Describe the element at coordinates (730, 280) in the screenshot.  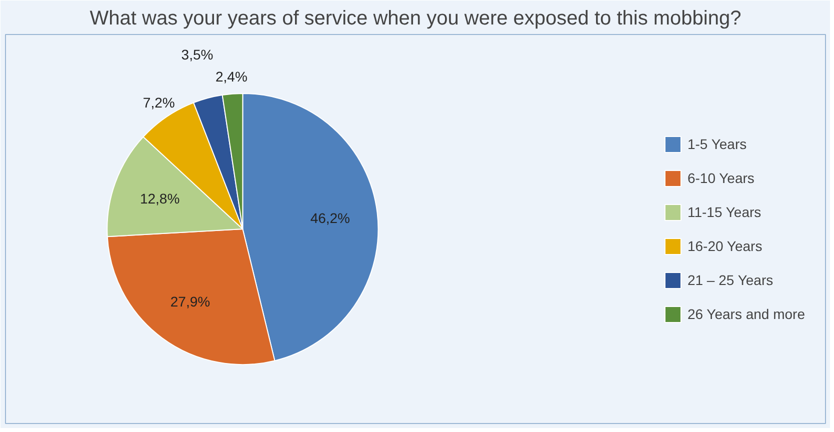
I see `legend-label: 21 – 25 Years` at that location.